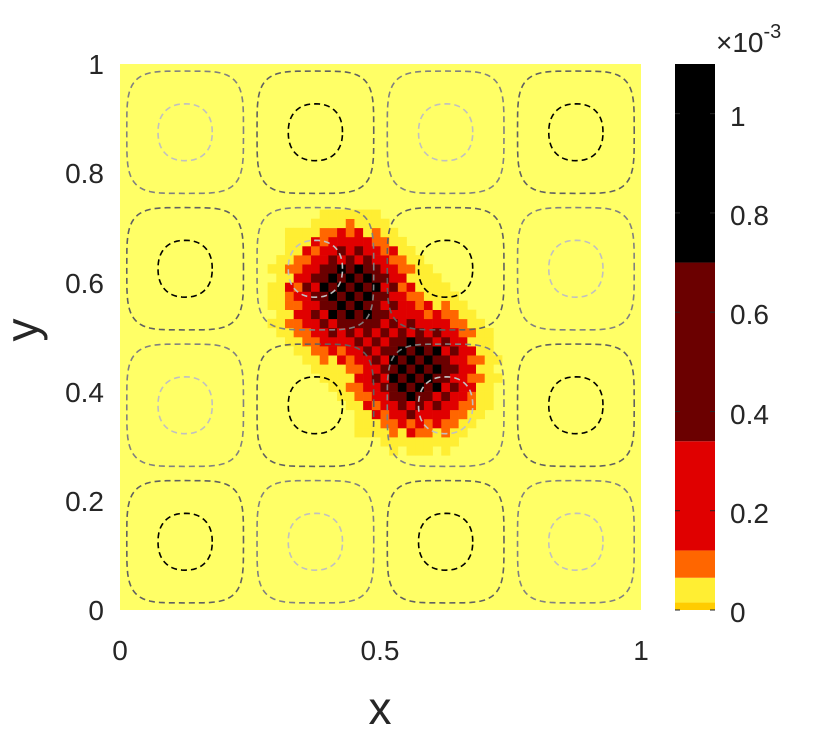 This screenshot has height=733, width=822. I want to click on y-tick-label: 1, so click(96, 64).